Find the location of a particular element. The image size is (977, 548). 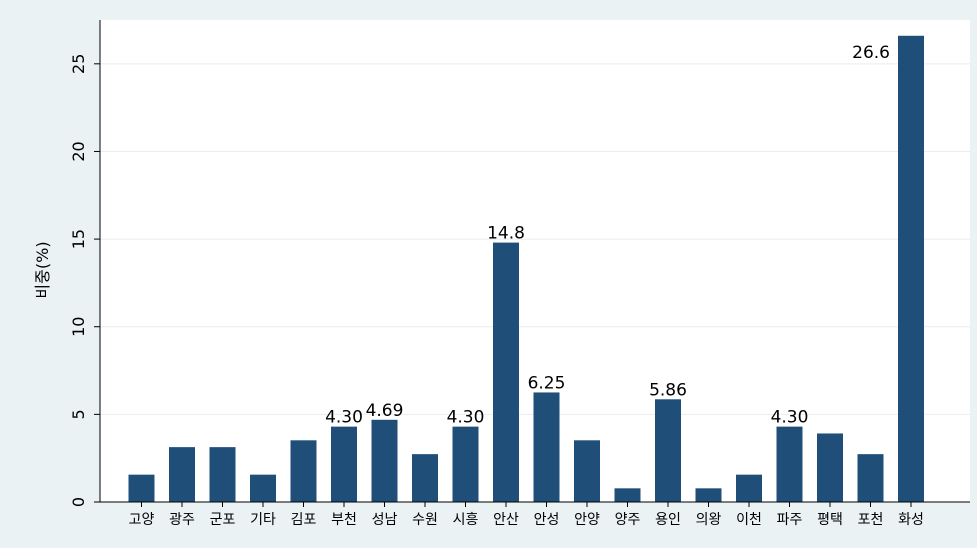

x-tick-label: 부천 is located at coordinates (344, 520).